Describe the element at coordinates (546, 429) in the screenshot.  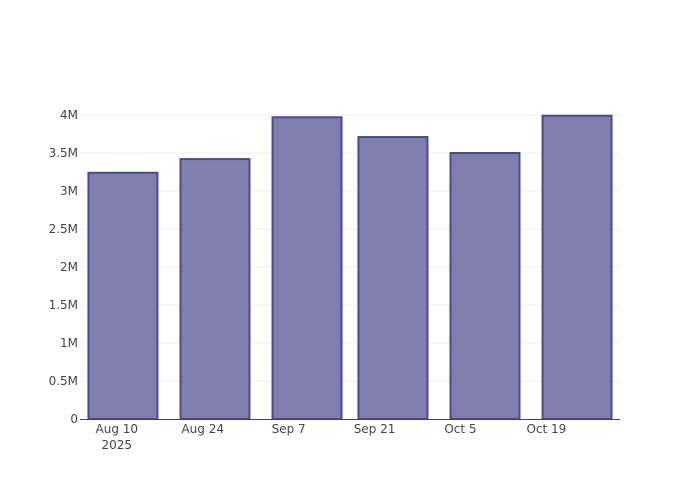
I see `x-tick-label: Oct 19` at that location.